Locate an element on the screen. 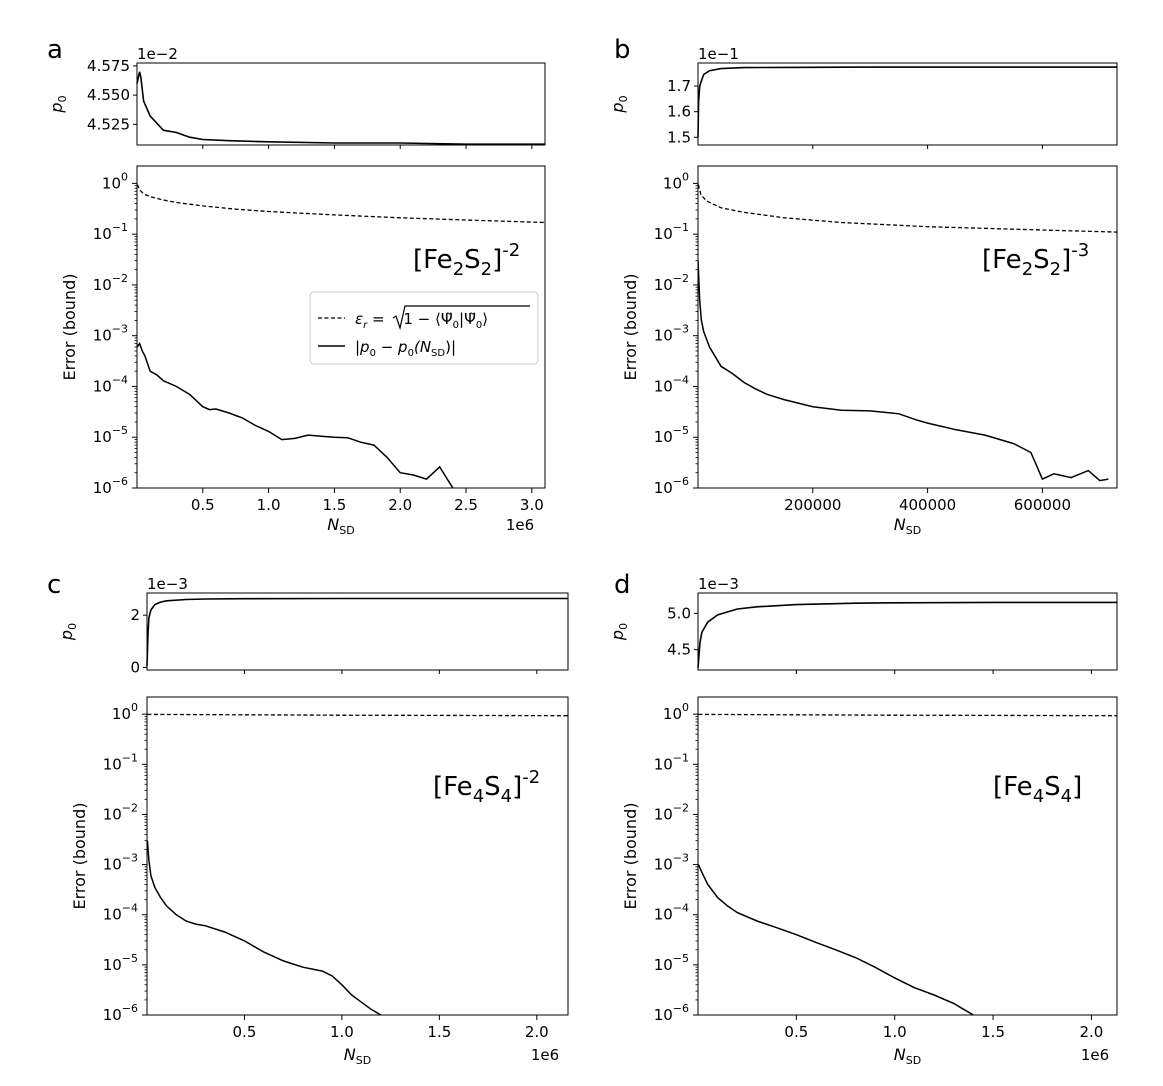  molecule-label: [Fe4S4] is located at coordinates (1037, 789).